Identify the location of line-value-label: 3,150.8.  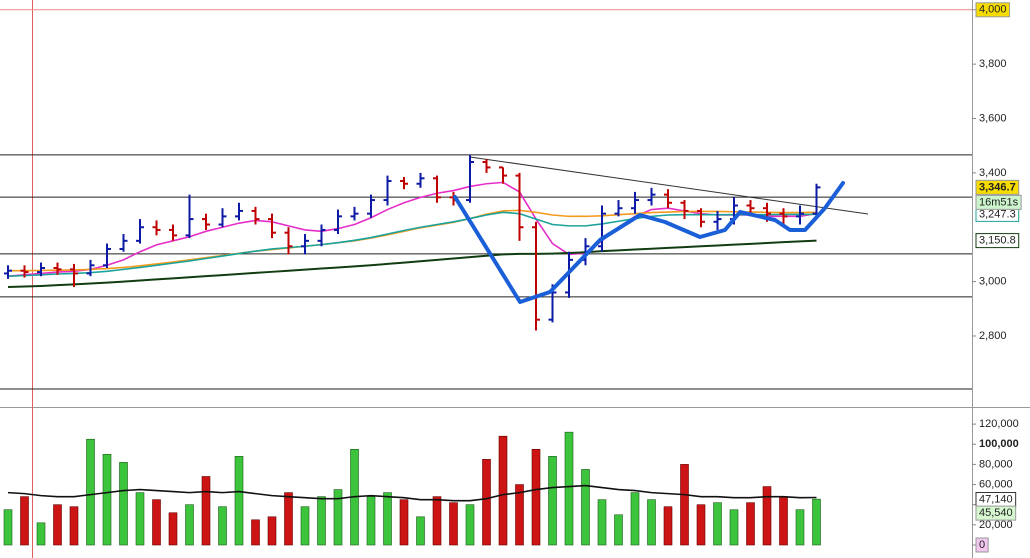
(997, 241).